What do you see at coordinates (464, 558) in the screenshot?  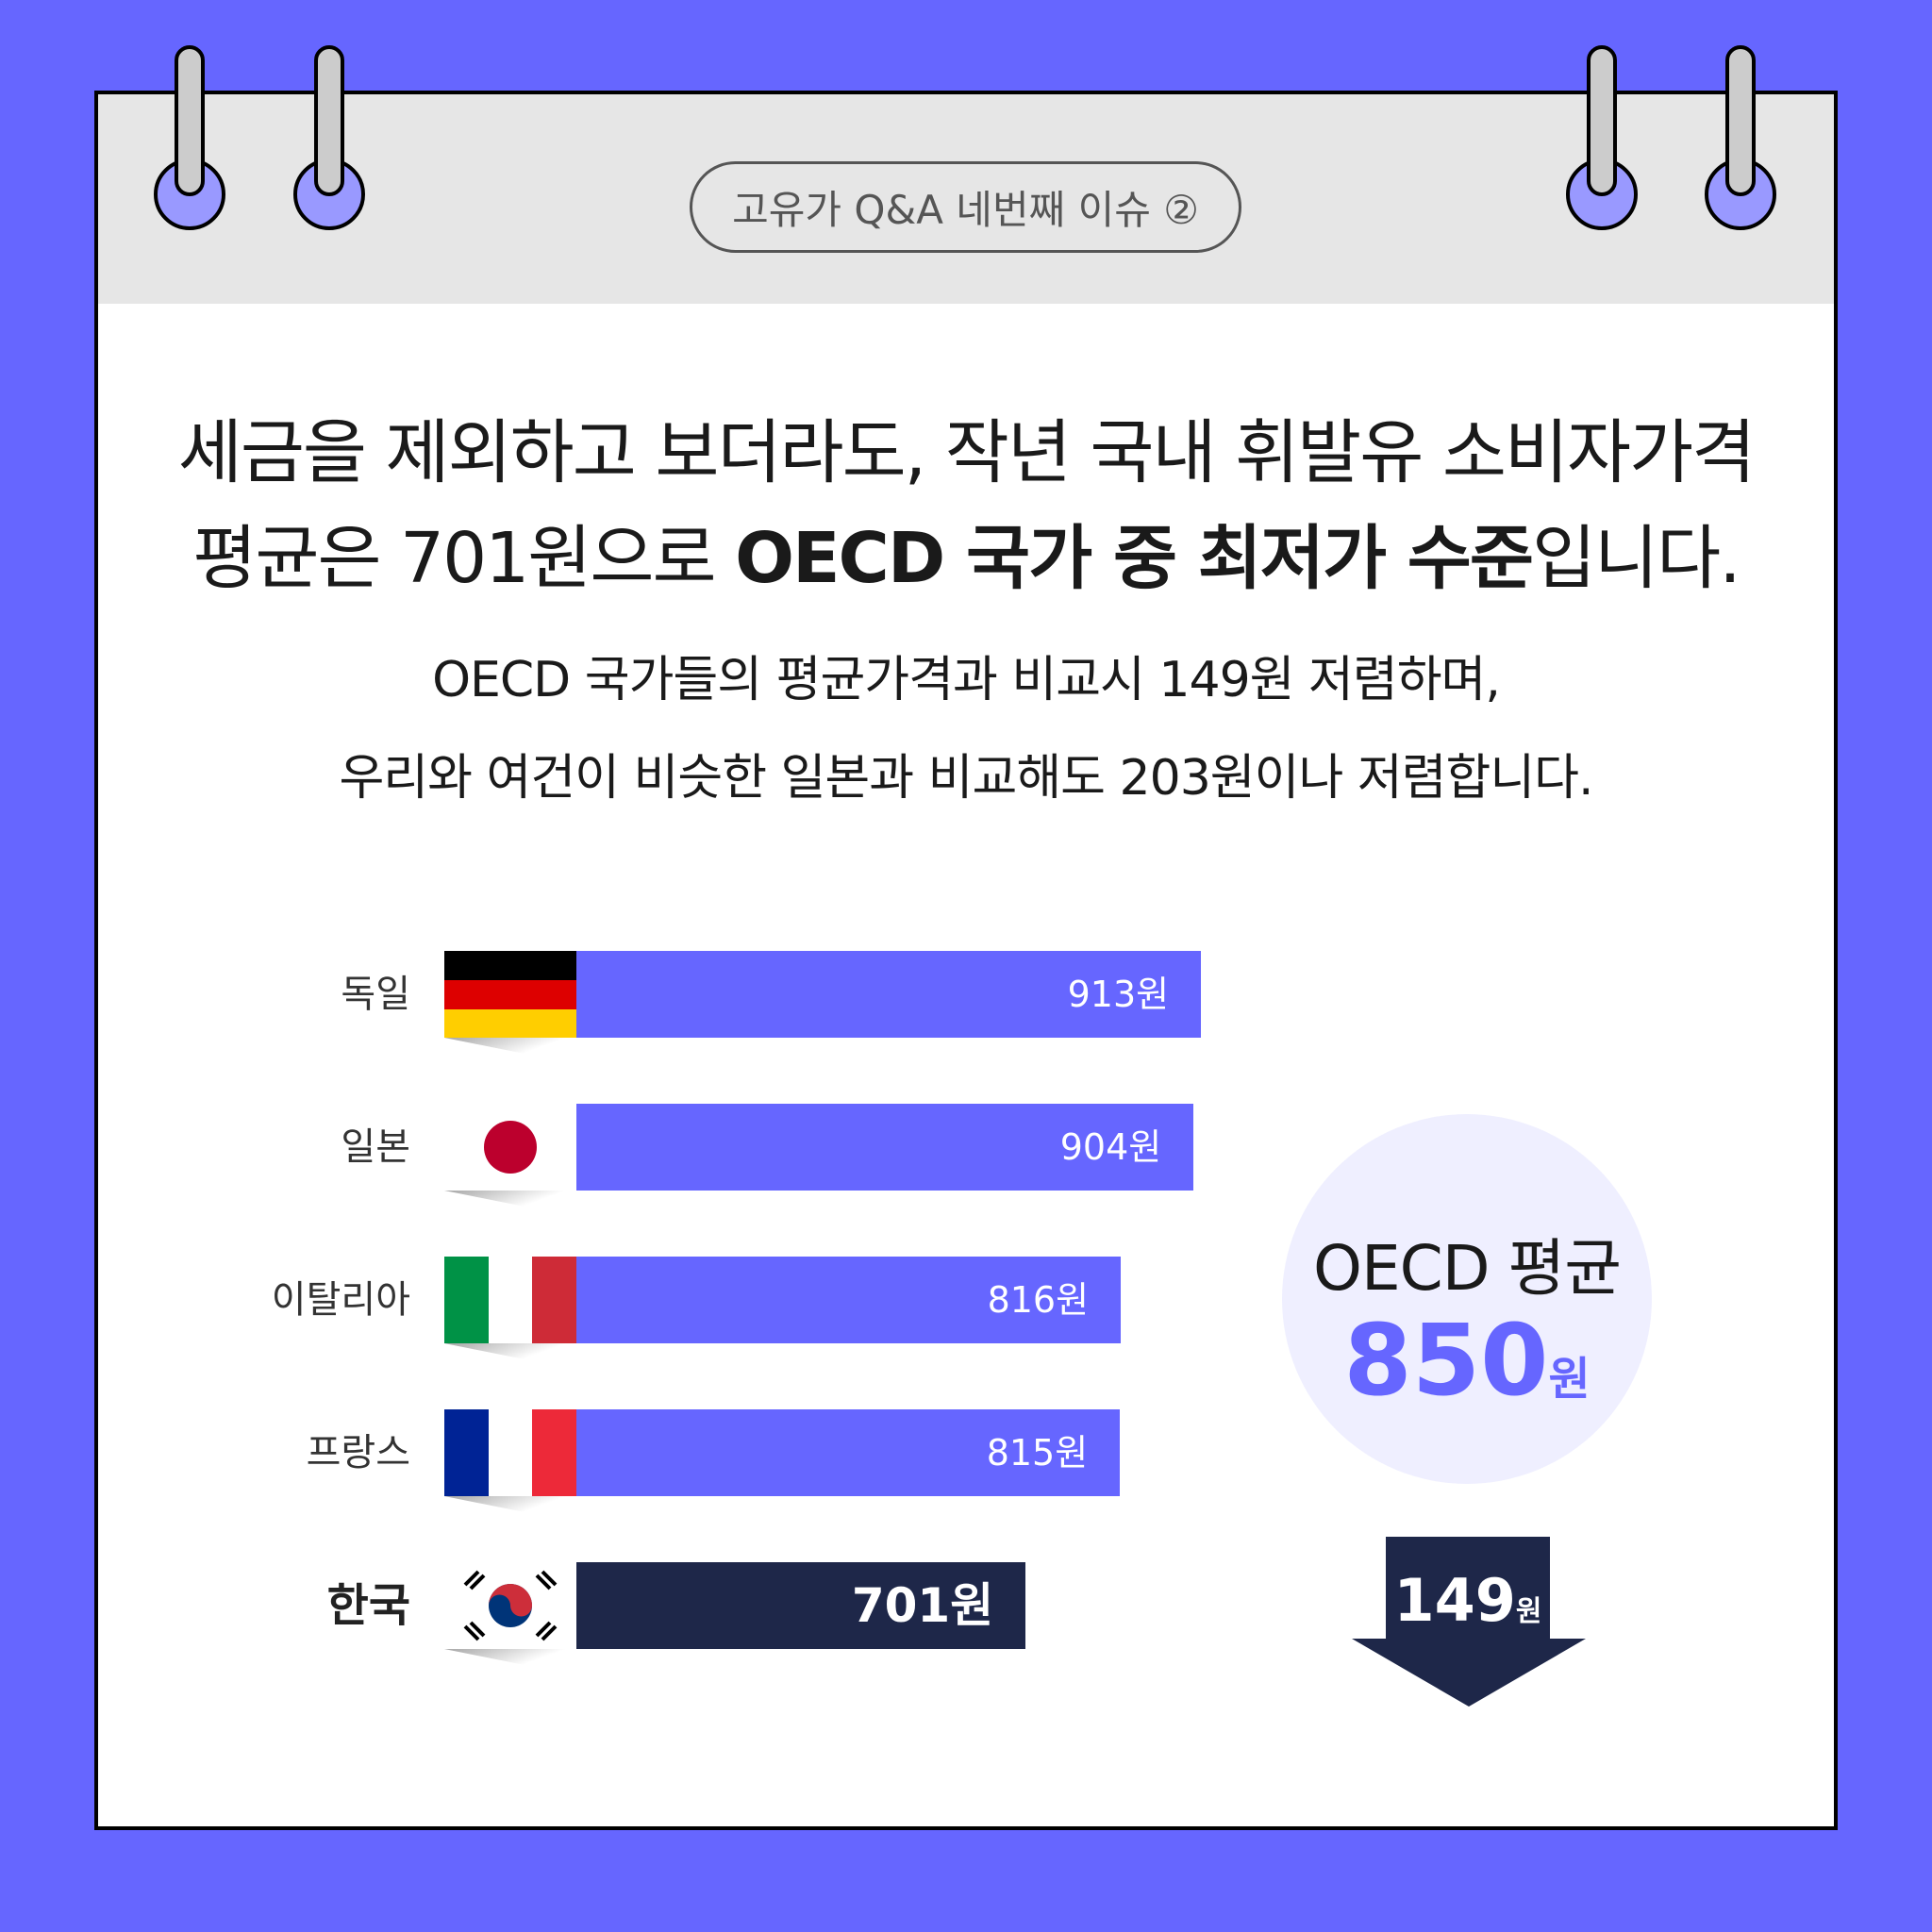 I see `headline-text: 평균은 701원으로` at bounding box center [464, 558].